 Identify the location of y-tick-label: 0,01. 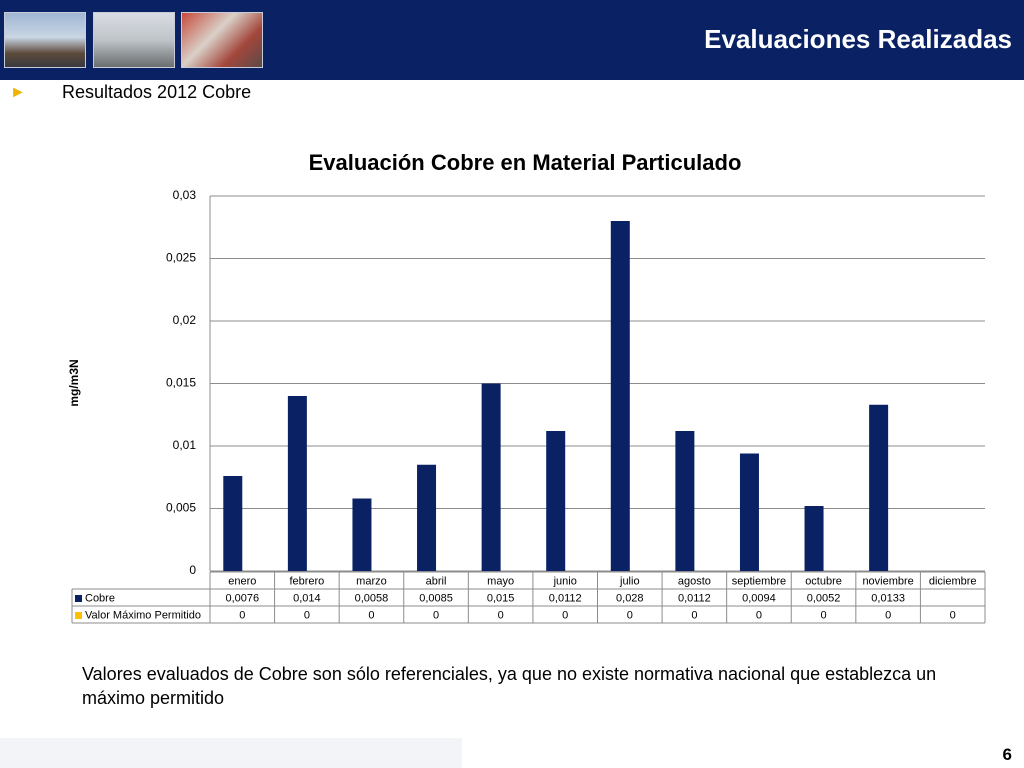
(185, 445).